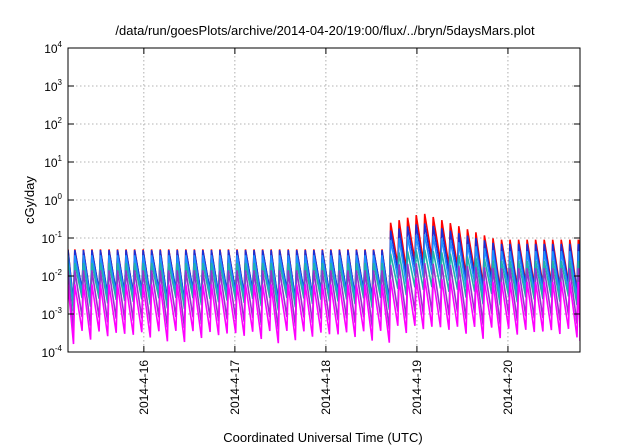  Describe the element at coordinates (417, 387) in the screenshot. I see `x-tick-label: 2014-4-19` at that location.